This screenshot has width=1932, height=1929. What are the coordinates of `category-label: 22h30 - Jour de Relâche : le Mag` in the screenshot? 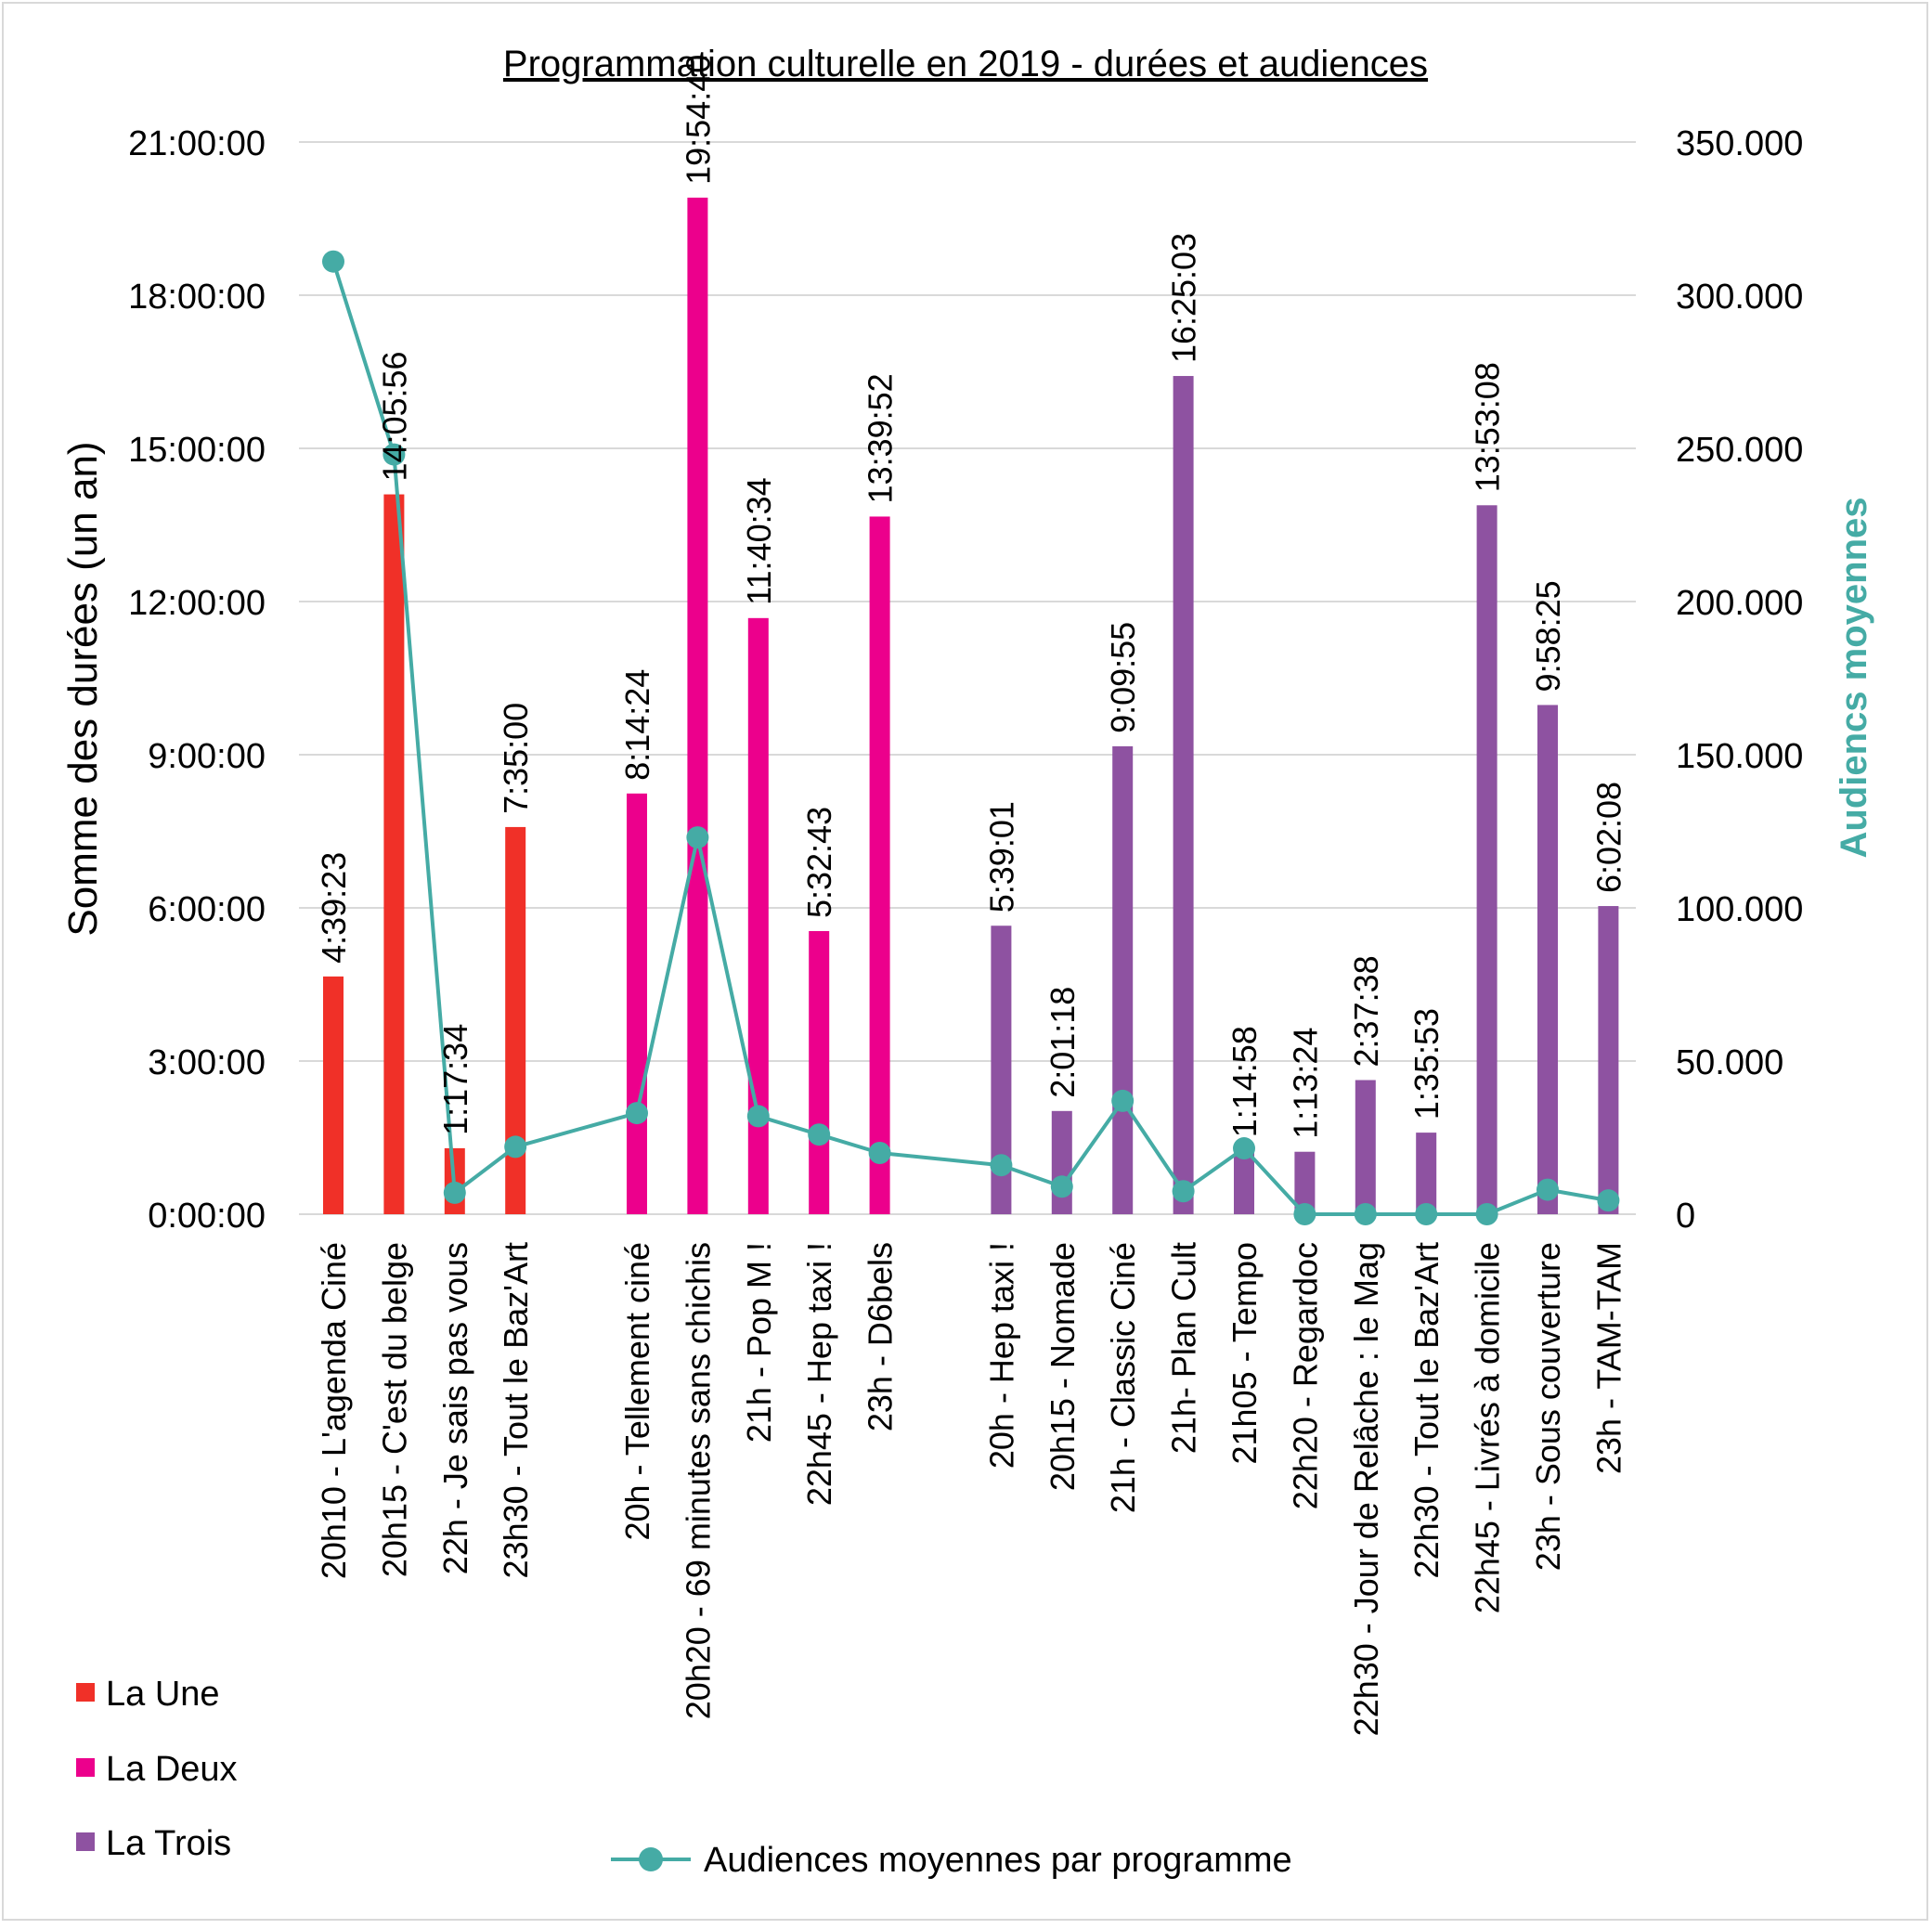 It's located at (1366, 1489).